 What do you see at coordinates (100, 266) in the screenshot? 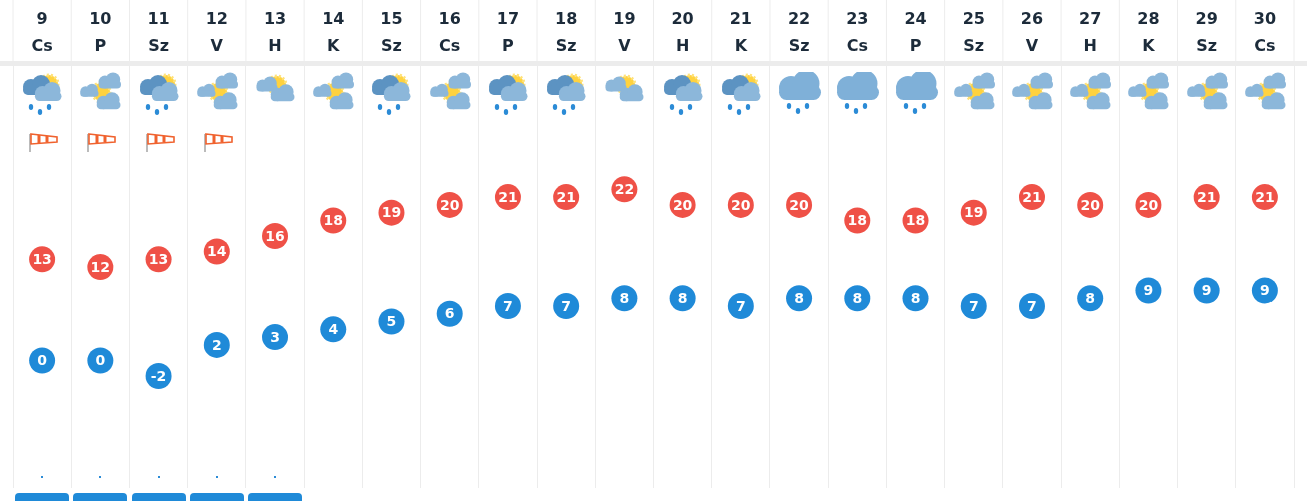
I see `data-label: 12` at bounding box center [100, 266].